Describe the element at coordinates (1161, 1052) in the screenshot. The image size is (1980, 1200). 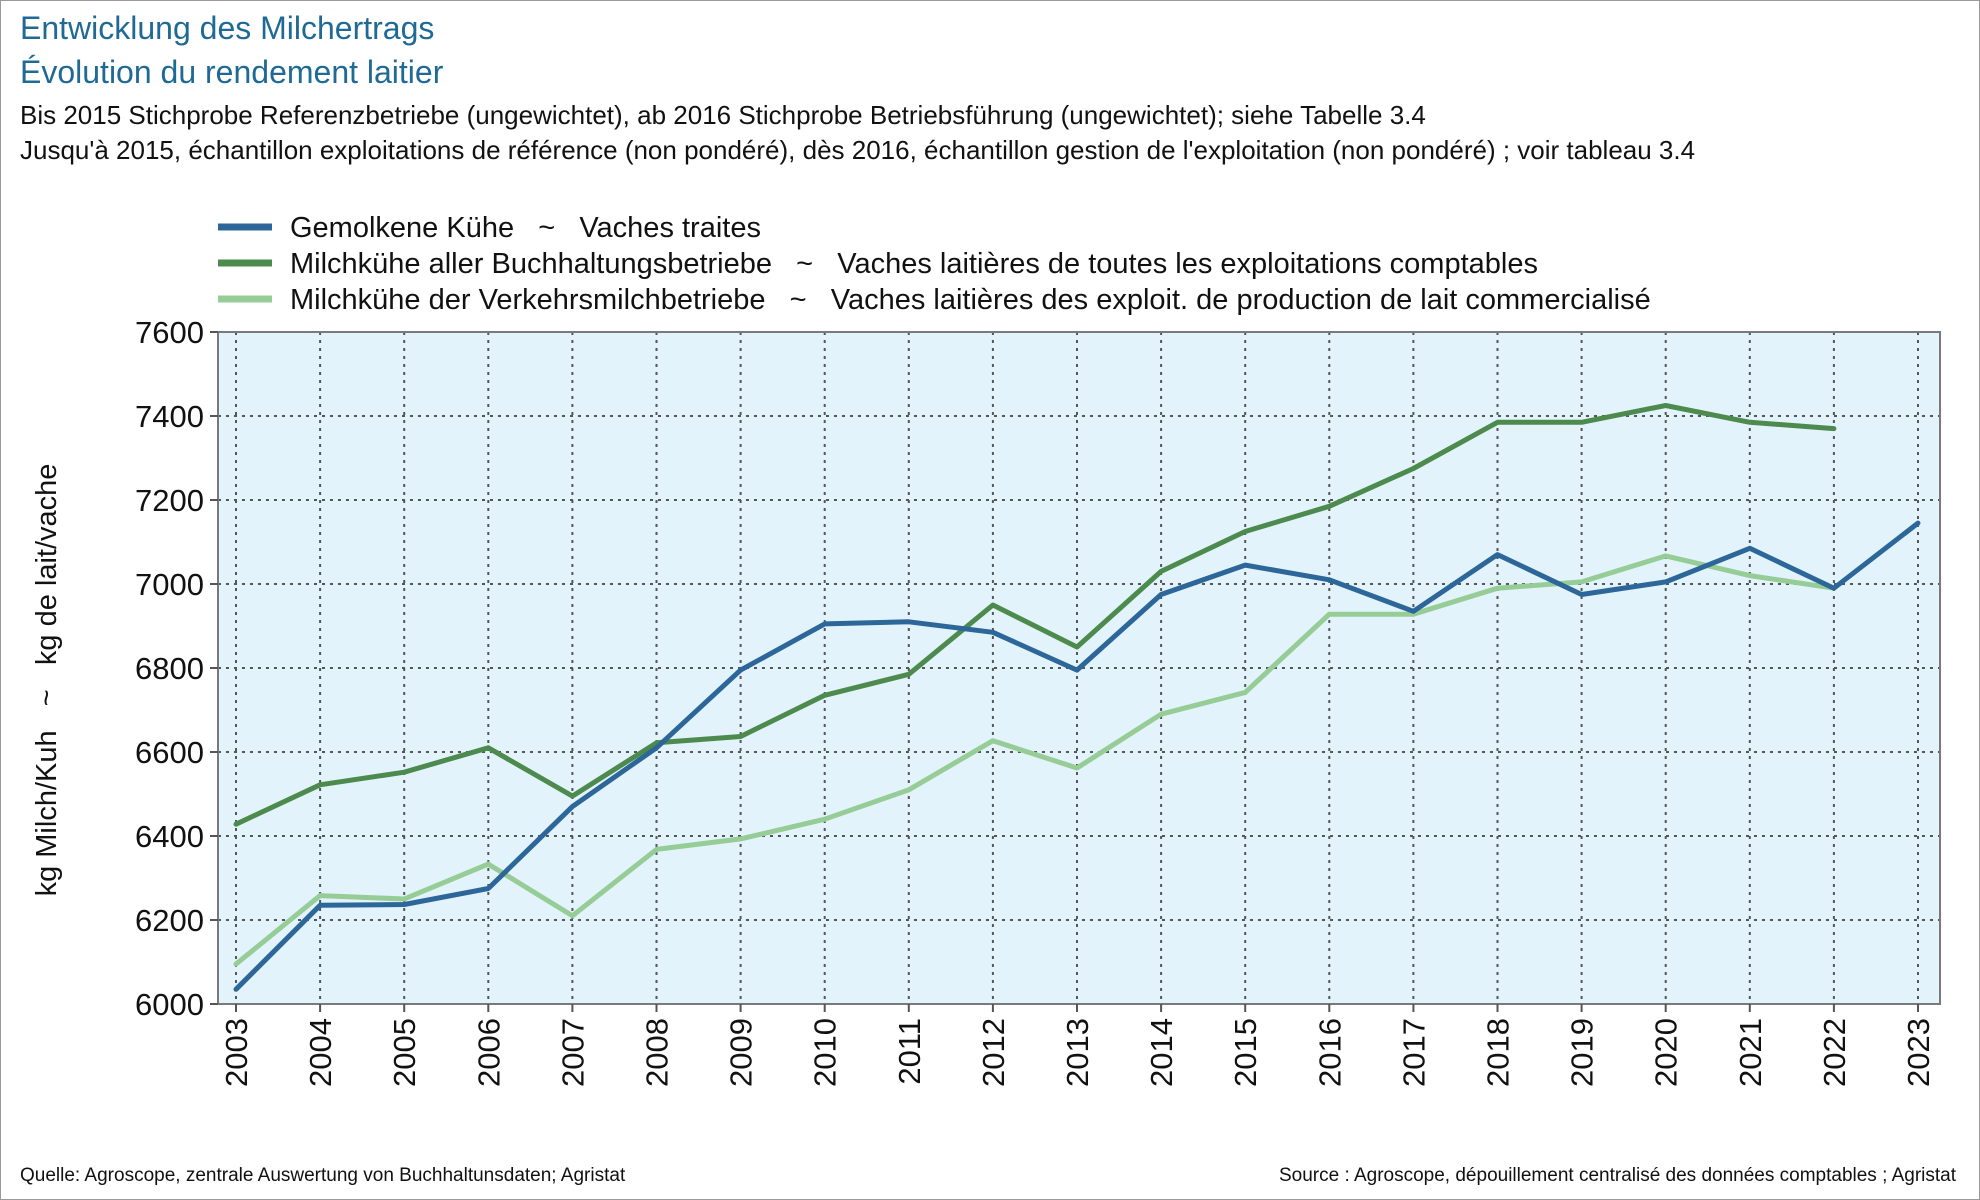
I see `x-tick-label: 2014` at that location.